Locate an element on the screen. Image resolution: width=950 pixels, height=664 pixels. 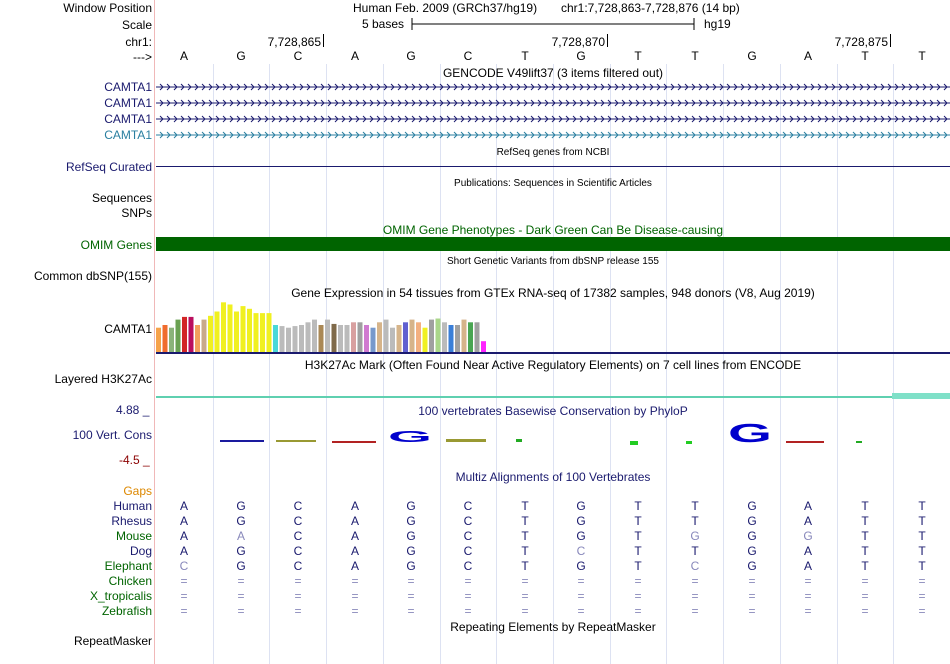
repeatmasker-label: RepeatMasker is located at coordinates (112, 641).